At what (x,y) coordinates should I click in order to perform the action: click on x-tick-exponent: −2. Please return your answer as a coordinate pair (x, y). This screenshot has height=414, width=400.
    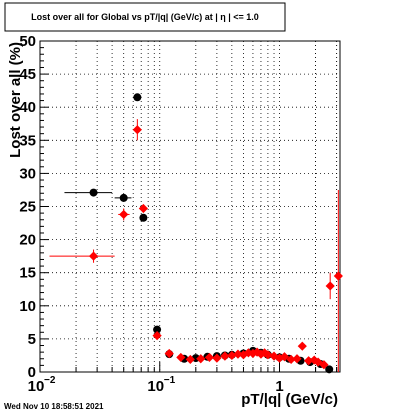
    Looking at the image, I should click on (50, 380).